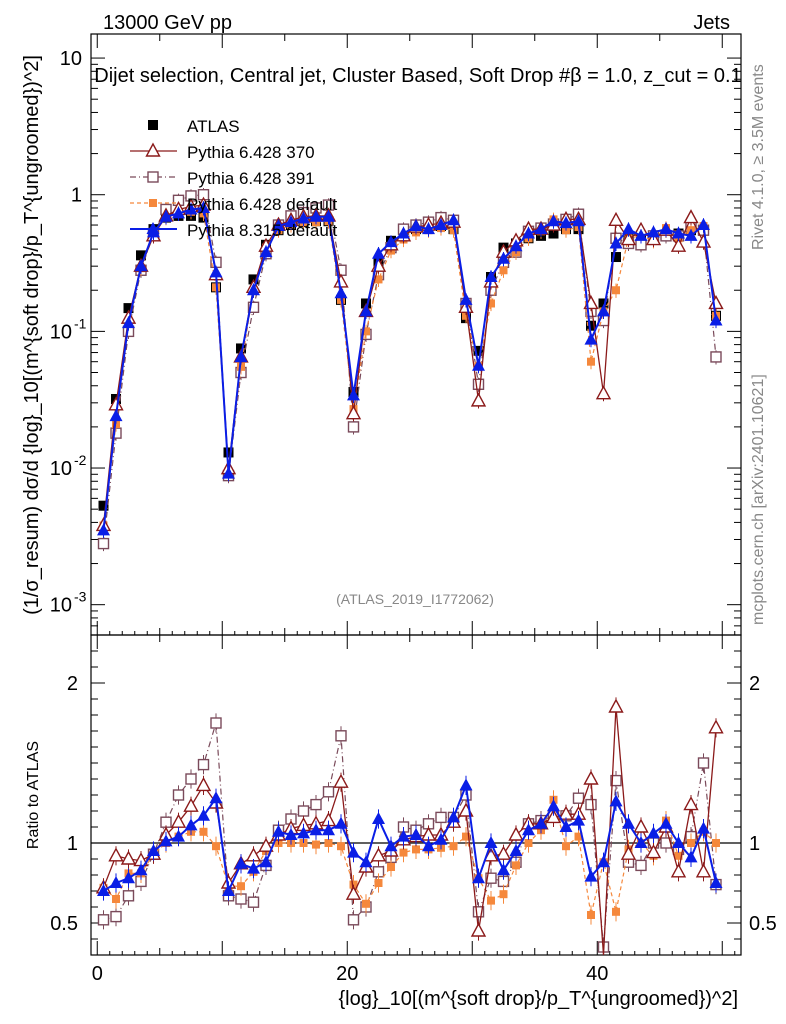 The height and width of the screenshot is (1024, 786). What do you see at coordinates (80, 597) in the screenshot?
I see `main-y-tick-exponent: -3` at bounding box center [80, 597].